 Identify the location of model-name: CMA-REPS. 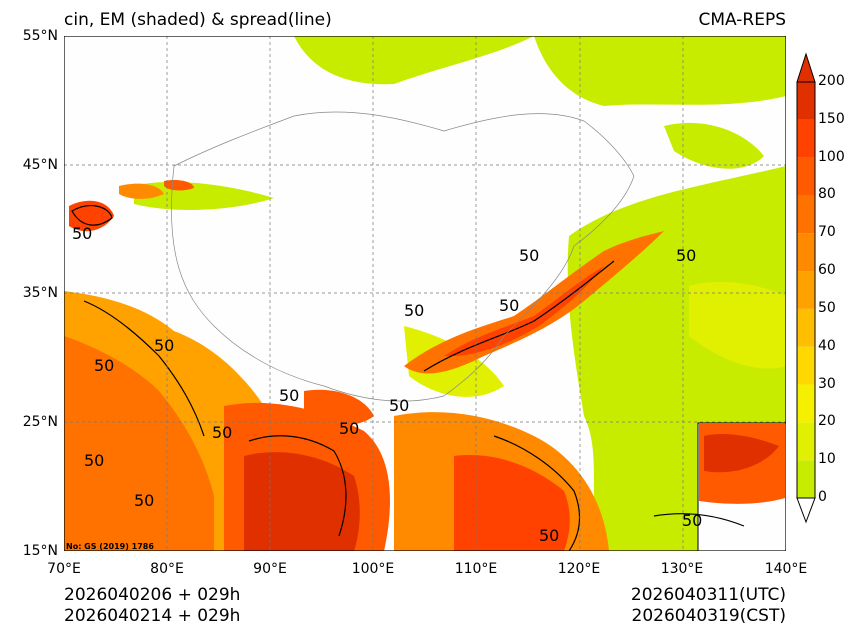
(742, 20).